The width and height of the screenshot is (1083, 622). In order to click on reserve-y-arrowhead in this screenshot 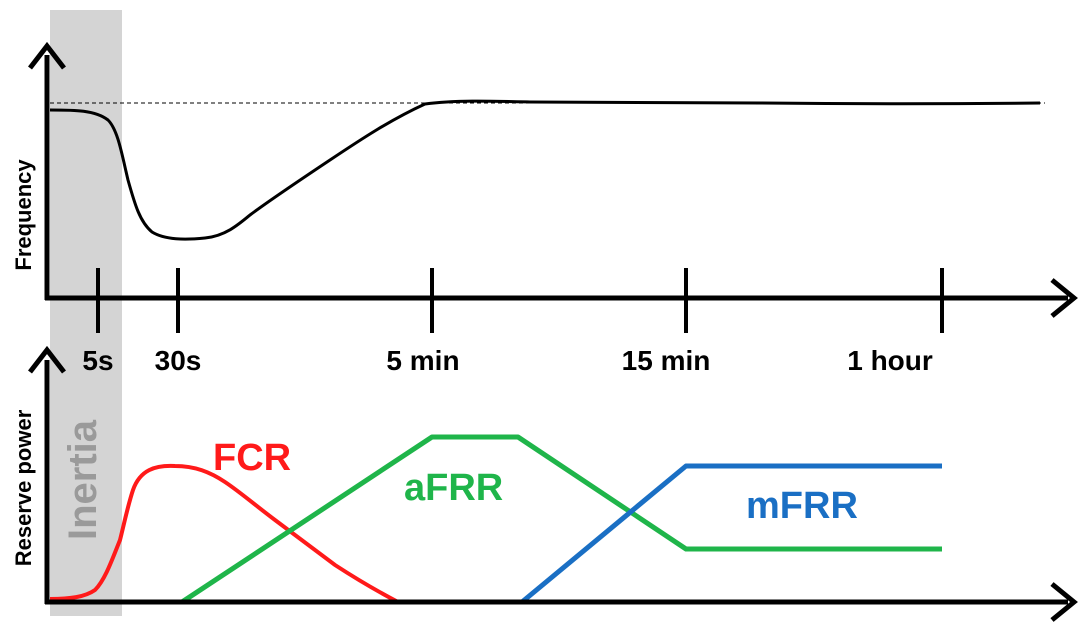, I will do `click(47, 359)`.